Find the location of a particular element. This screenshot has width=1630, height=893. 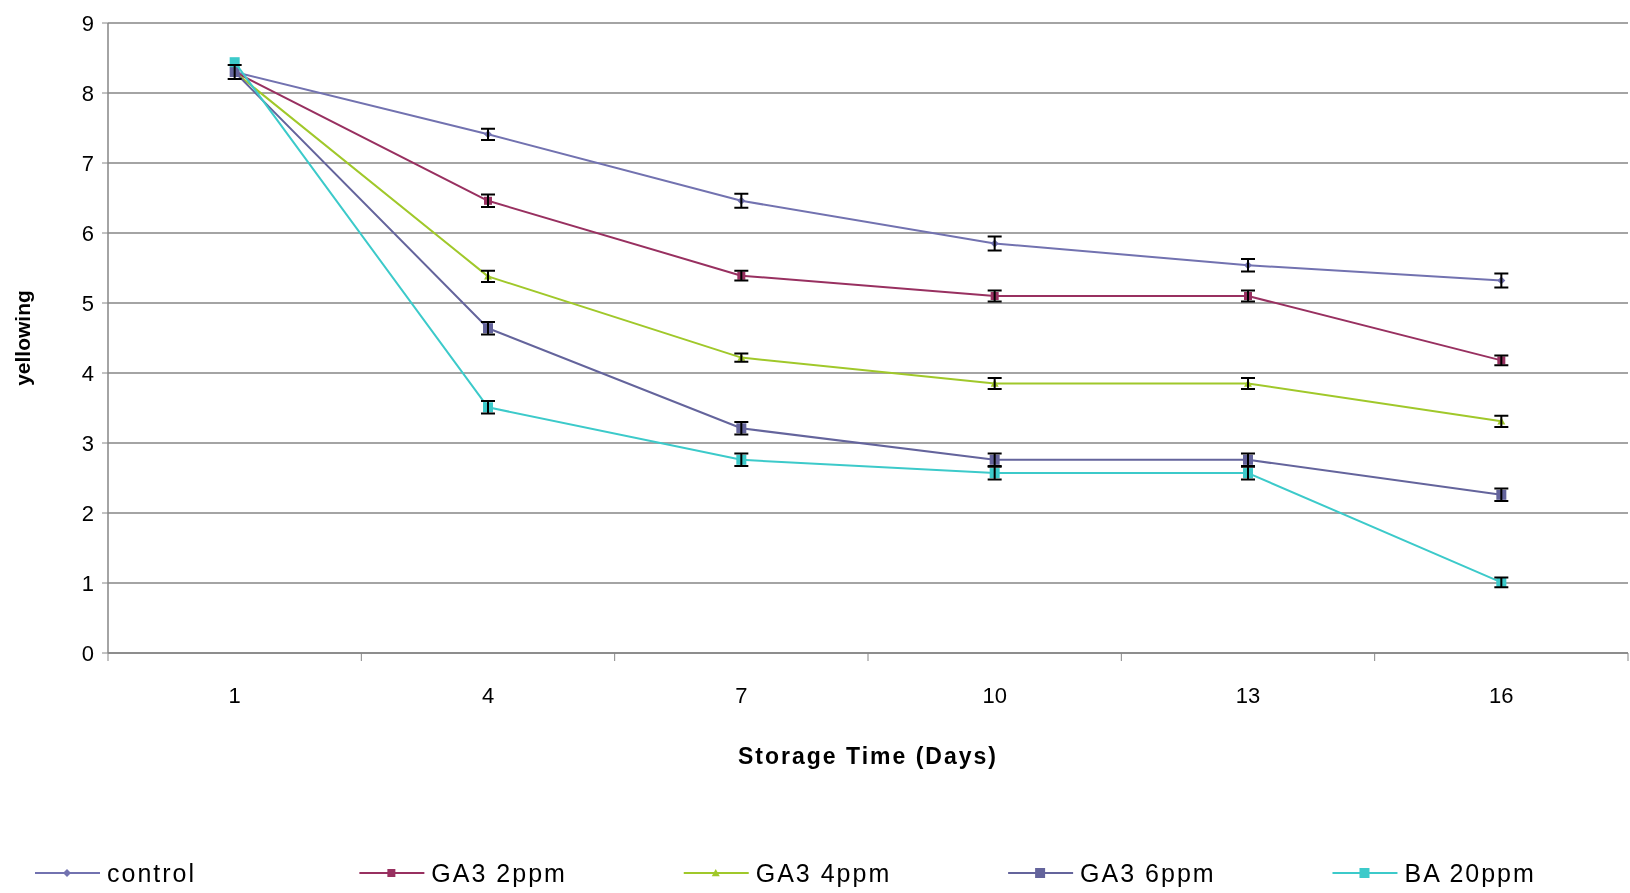

legend-label: GA3 2ppm is located at coordinates (499, 872).